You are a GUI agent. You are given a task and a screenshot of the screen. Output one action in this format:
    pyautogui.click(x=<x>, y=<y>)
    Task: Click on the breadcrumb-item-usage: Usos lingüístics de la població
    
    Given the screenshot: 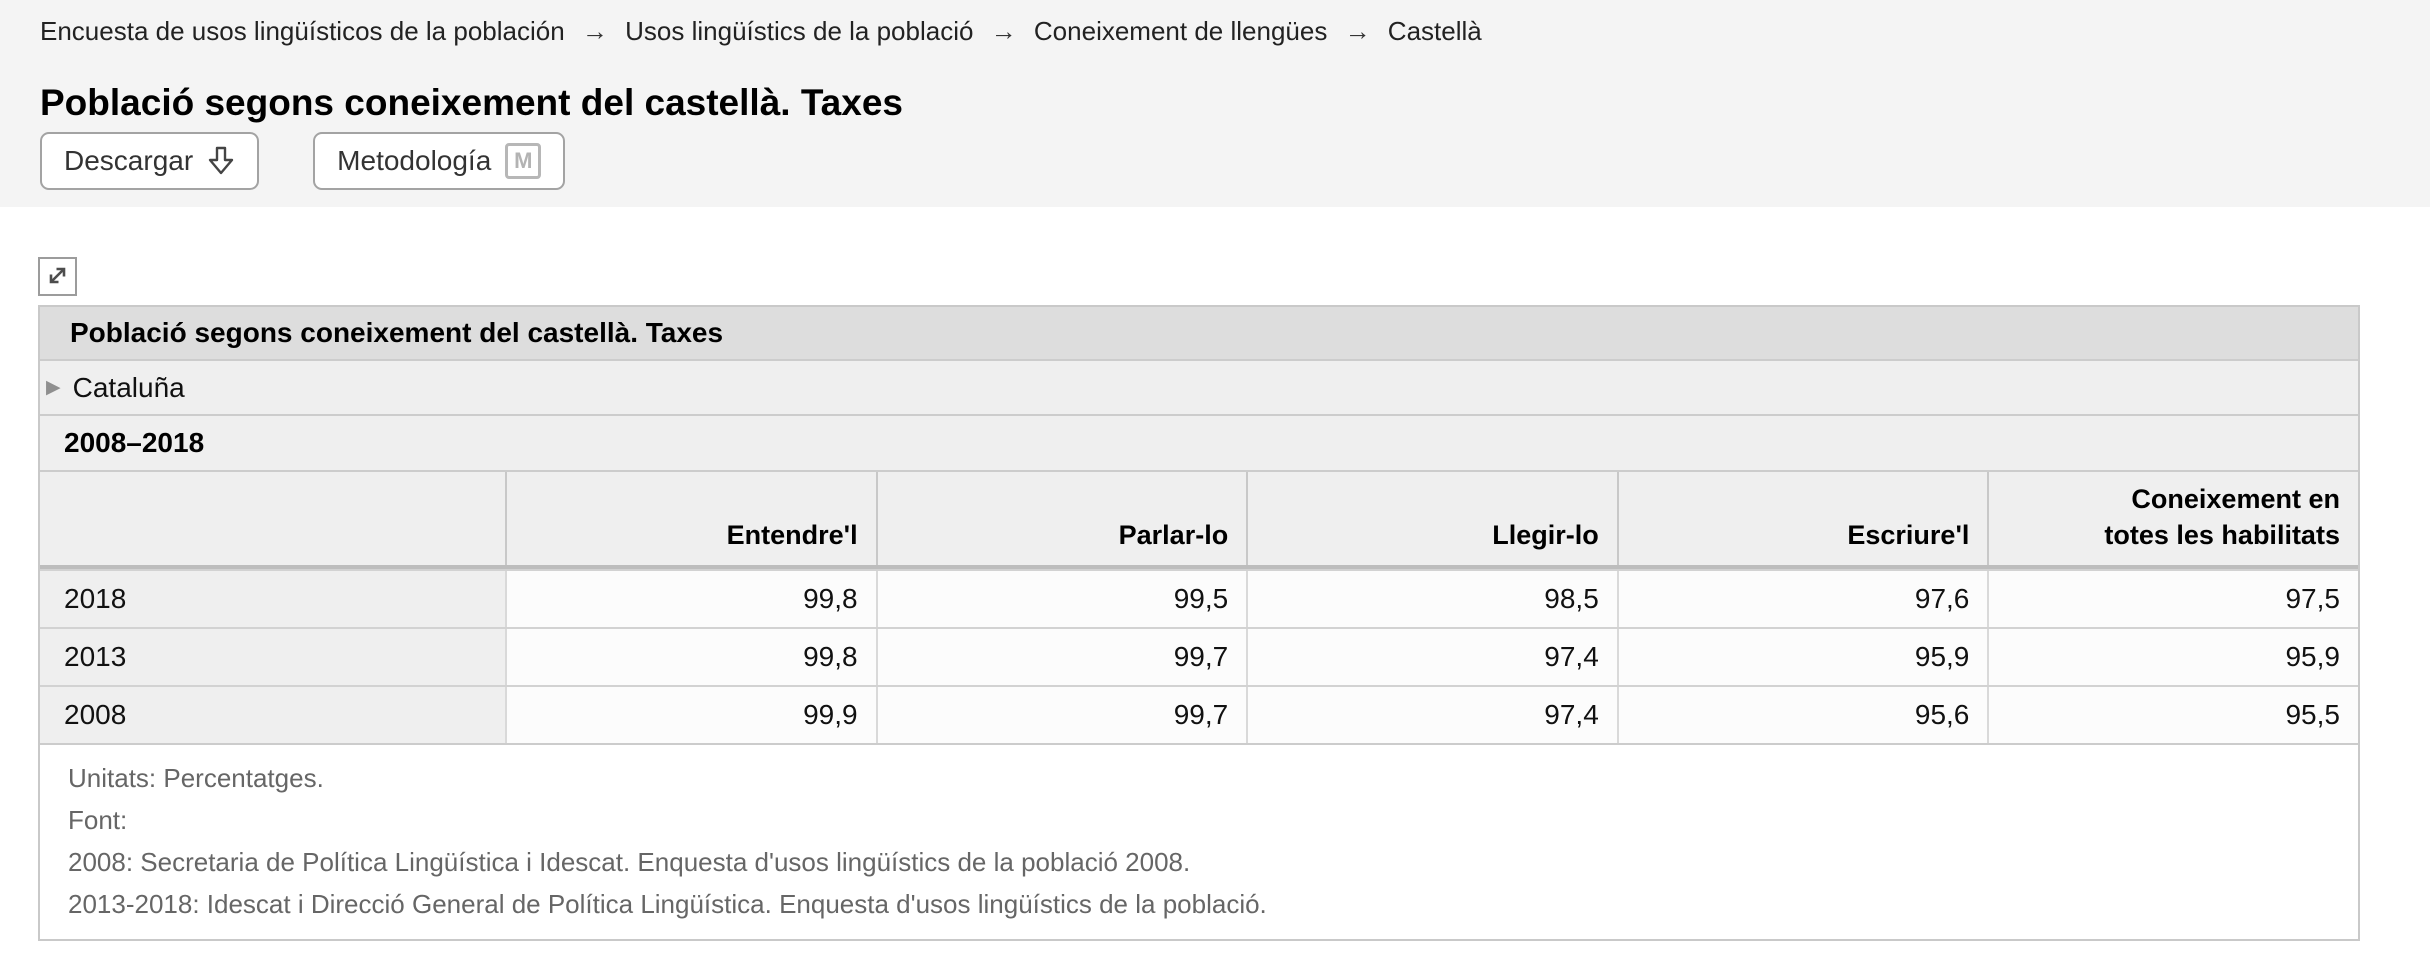 What is the action you would take?
    pyautogui.click(x=799, y=31)
    